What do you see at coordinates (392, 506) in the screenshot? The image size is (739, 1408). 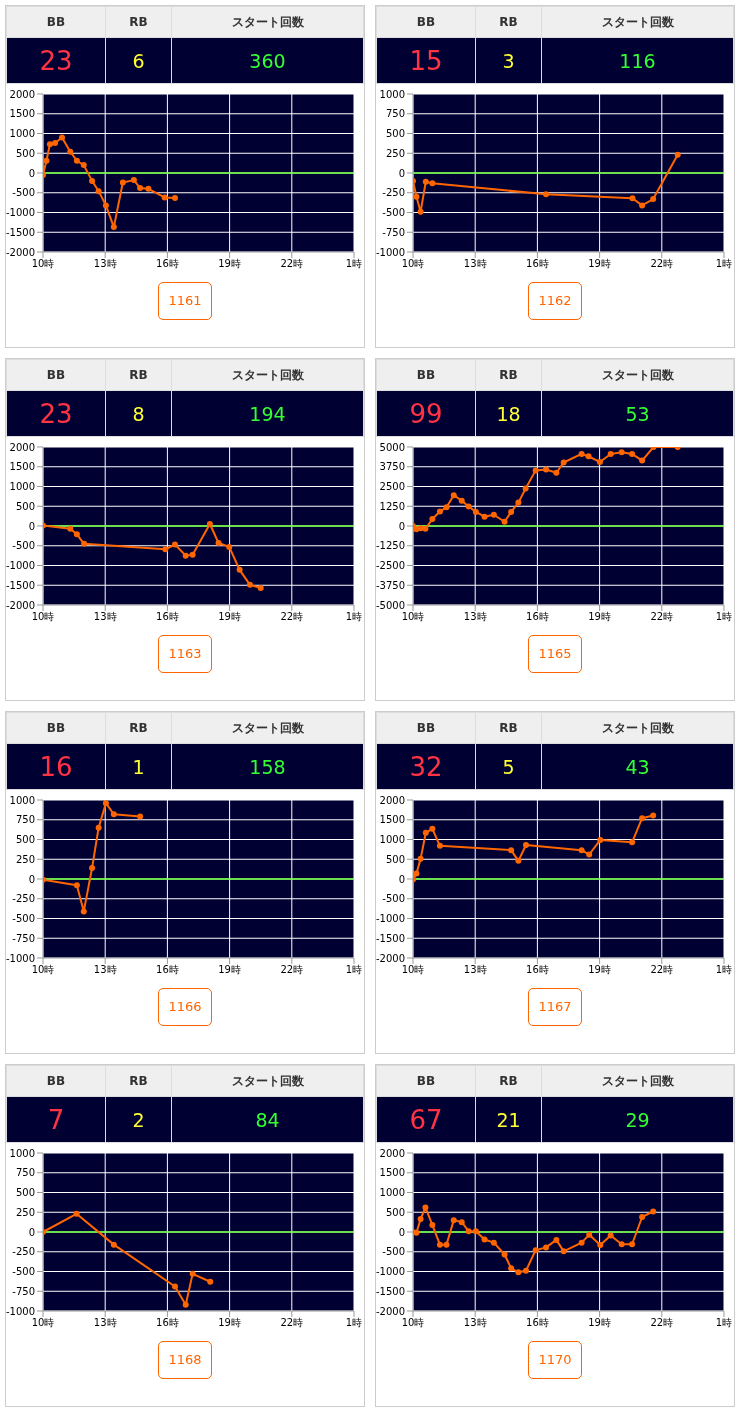 I see `y-tick-label: 1250` at bounding box center [392, 506].